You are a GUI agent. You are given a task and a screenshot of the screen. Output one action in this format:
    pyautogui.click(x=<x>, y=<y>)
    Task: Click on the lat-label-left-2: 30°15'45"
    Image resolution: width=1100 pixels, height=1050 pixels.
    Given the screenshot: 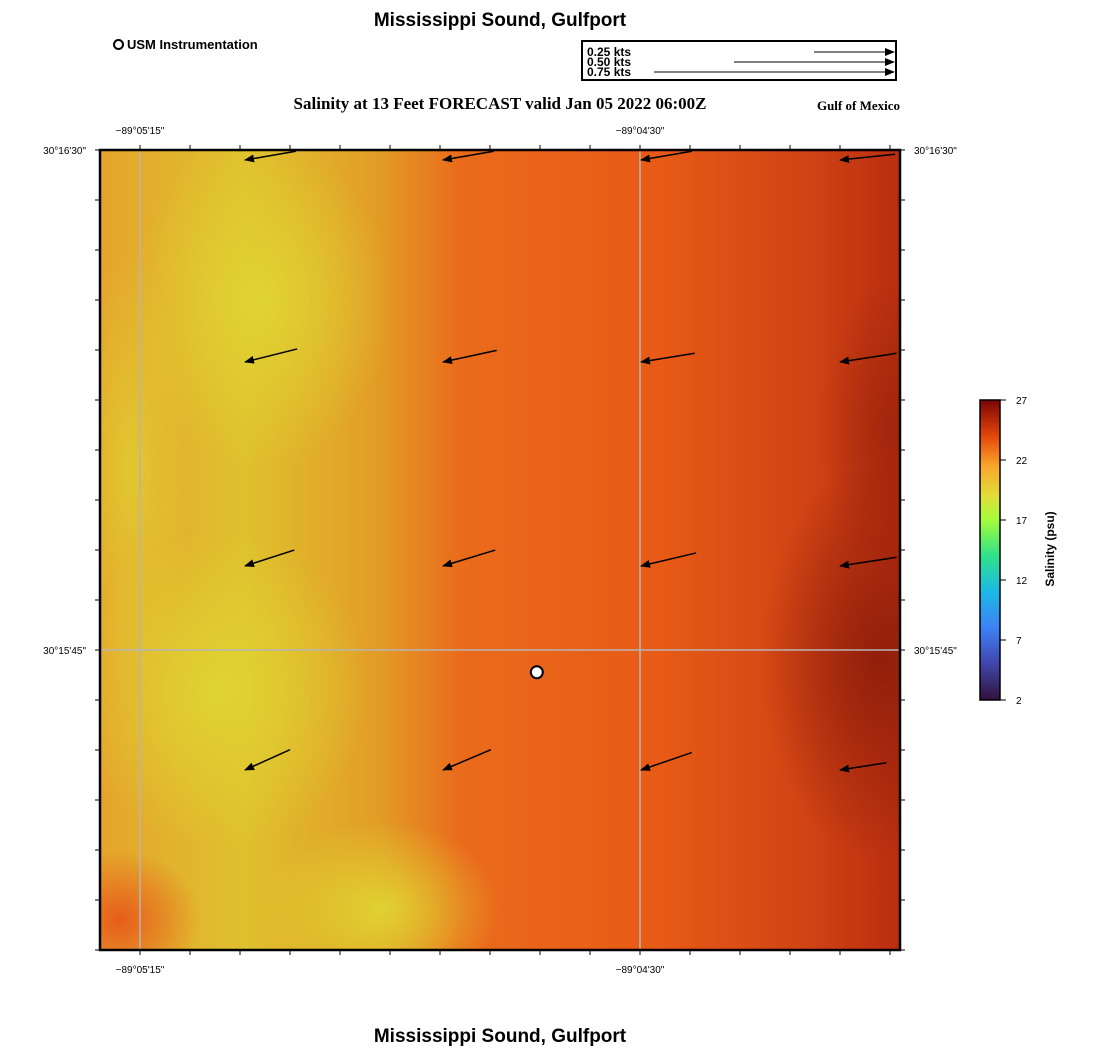 What is the action you would take?
    pyautogui.click(x=64, y=651)
    